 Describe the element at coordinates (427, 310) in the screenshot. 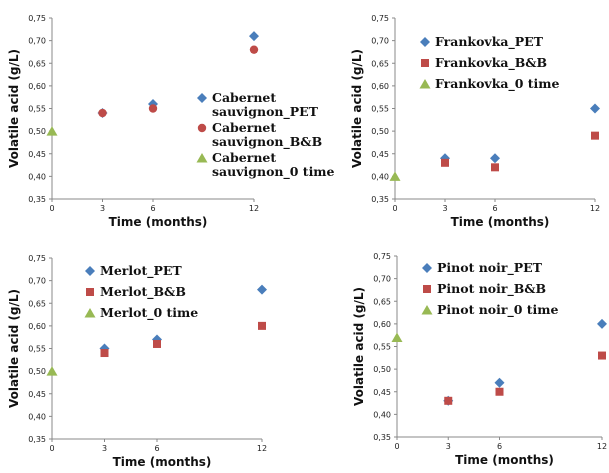

I see `legend-marker-pinot-noir-0-time` at that location.